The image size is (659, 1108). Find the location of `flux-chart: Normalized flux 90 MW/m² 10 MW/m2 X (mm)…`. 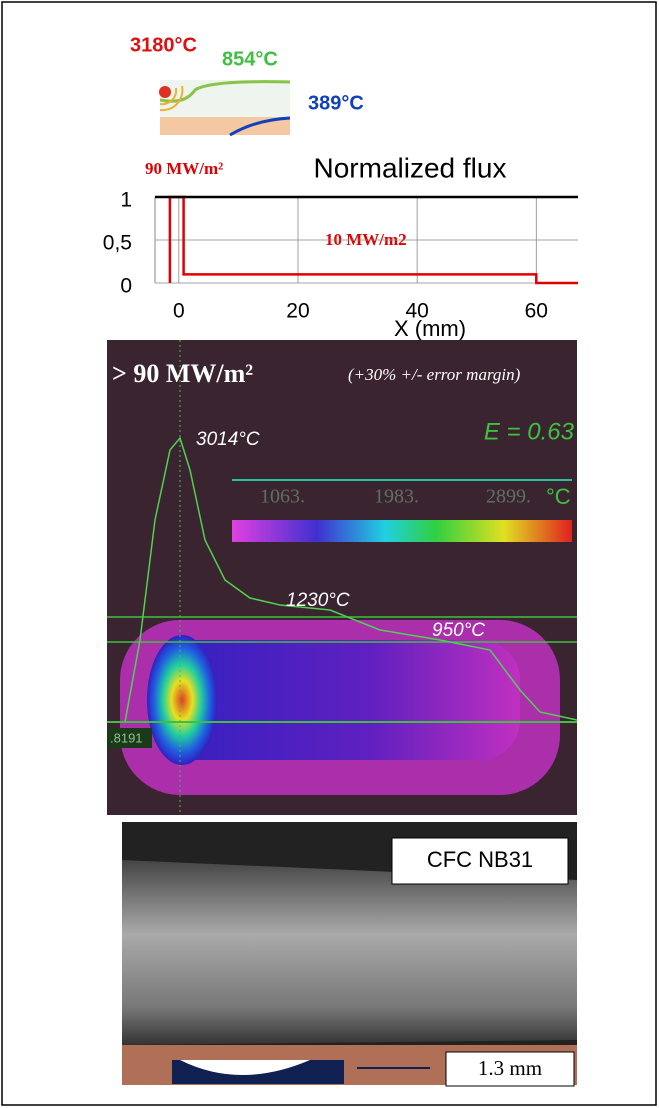

flux-chart: Normalized flux 90 MW/m² 10 MW/m2 X (mm)… is located at coordinates (340, 246).